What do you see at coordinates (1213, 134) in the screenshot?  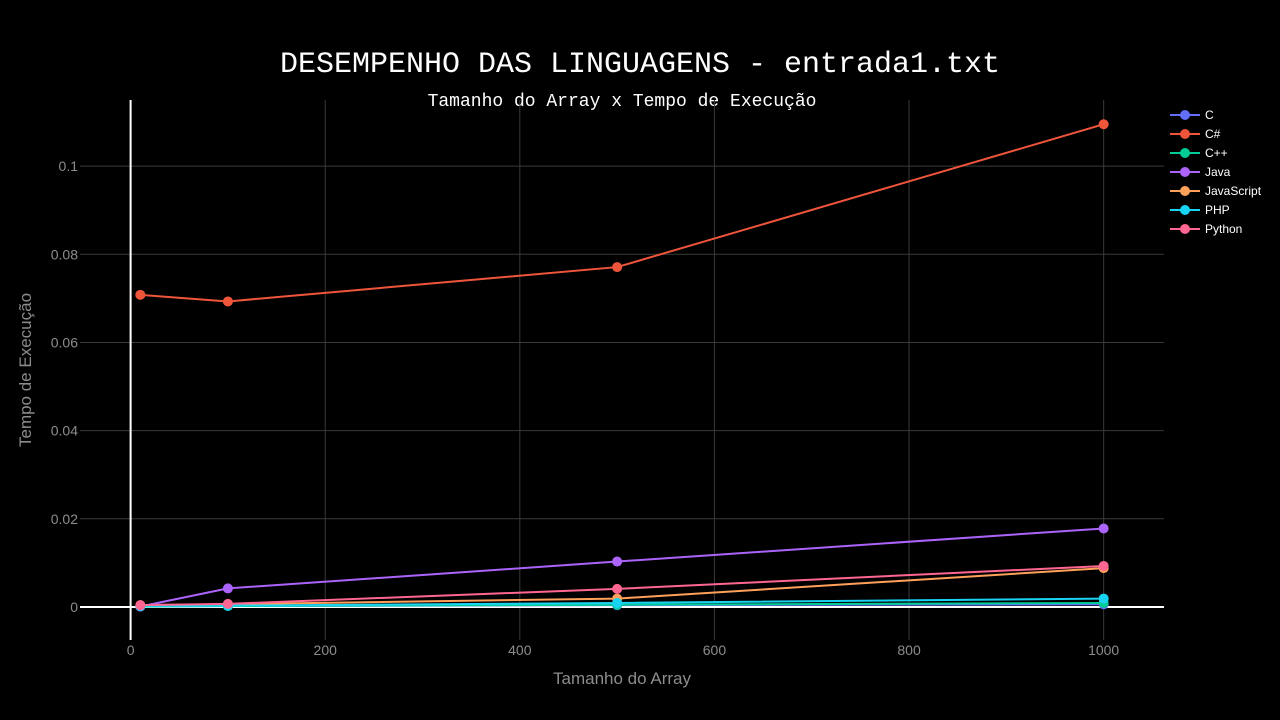 I see `legend-label: C#` at bounding box center [1213, 134].